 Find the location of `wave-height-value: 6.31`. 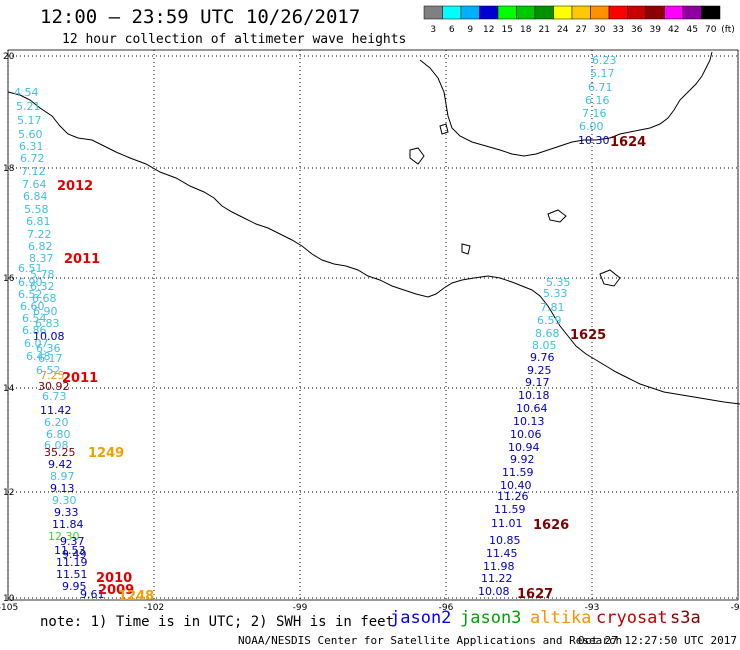

wave-height-value: 6.31 is located at coordinates (31, 146).